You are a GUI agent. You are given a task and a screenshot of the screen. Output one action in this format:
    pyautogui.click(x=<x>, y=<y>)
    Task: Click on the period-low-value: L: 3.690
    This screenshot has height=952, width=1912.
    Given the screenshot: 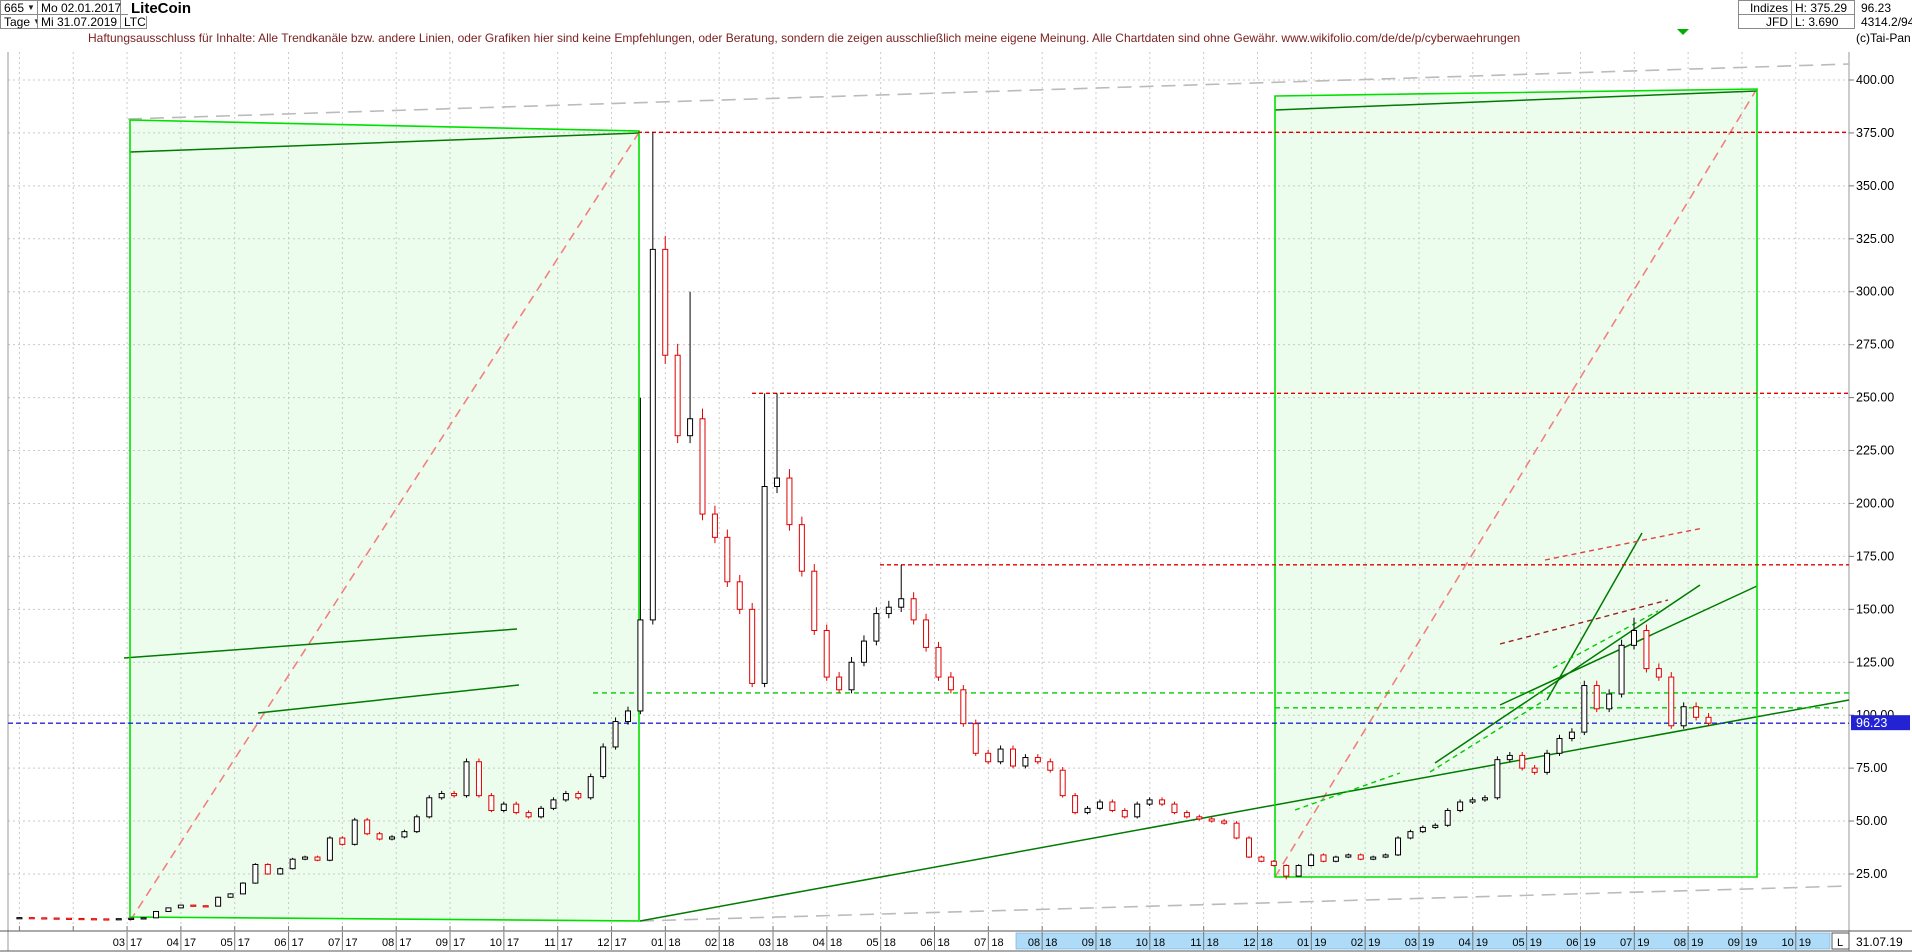 What is the action you would take?
    pyautogui.click(x=1817, y=21)
    